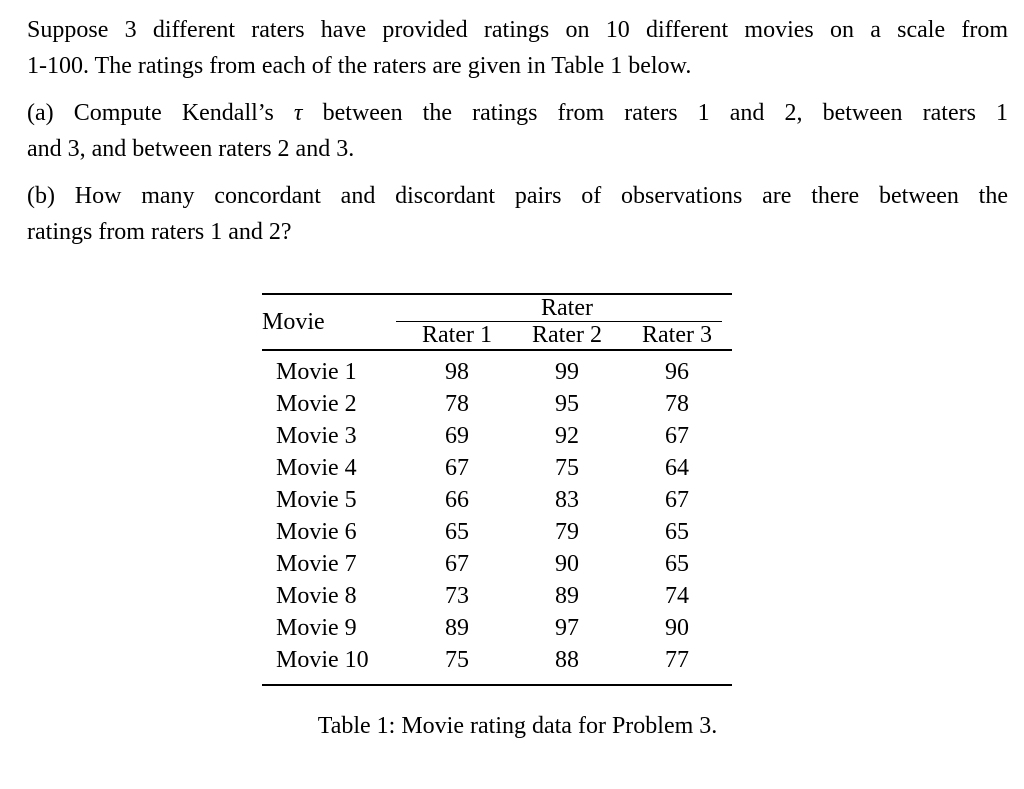  What do you see at coordinates (497, 404) in the screenshot?
I see `table-row: Movie 2 78 95 78` at bounding box center [497, 404].